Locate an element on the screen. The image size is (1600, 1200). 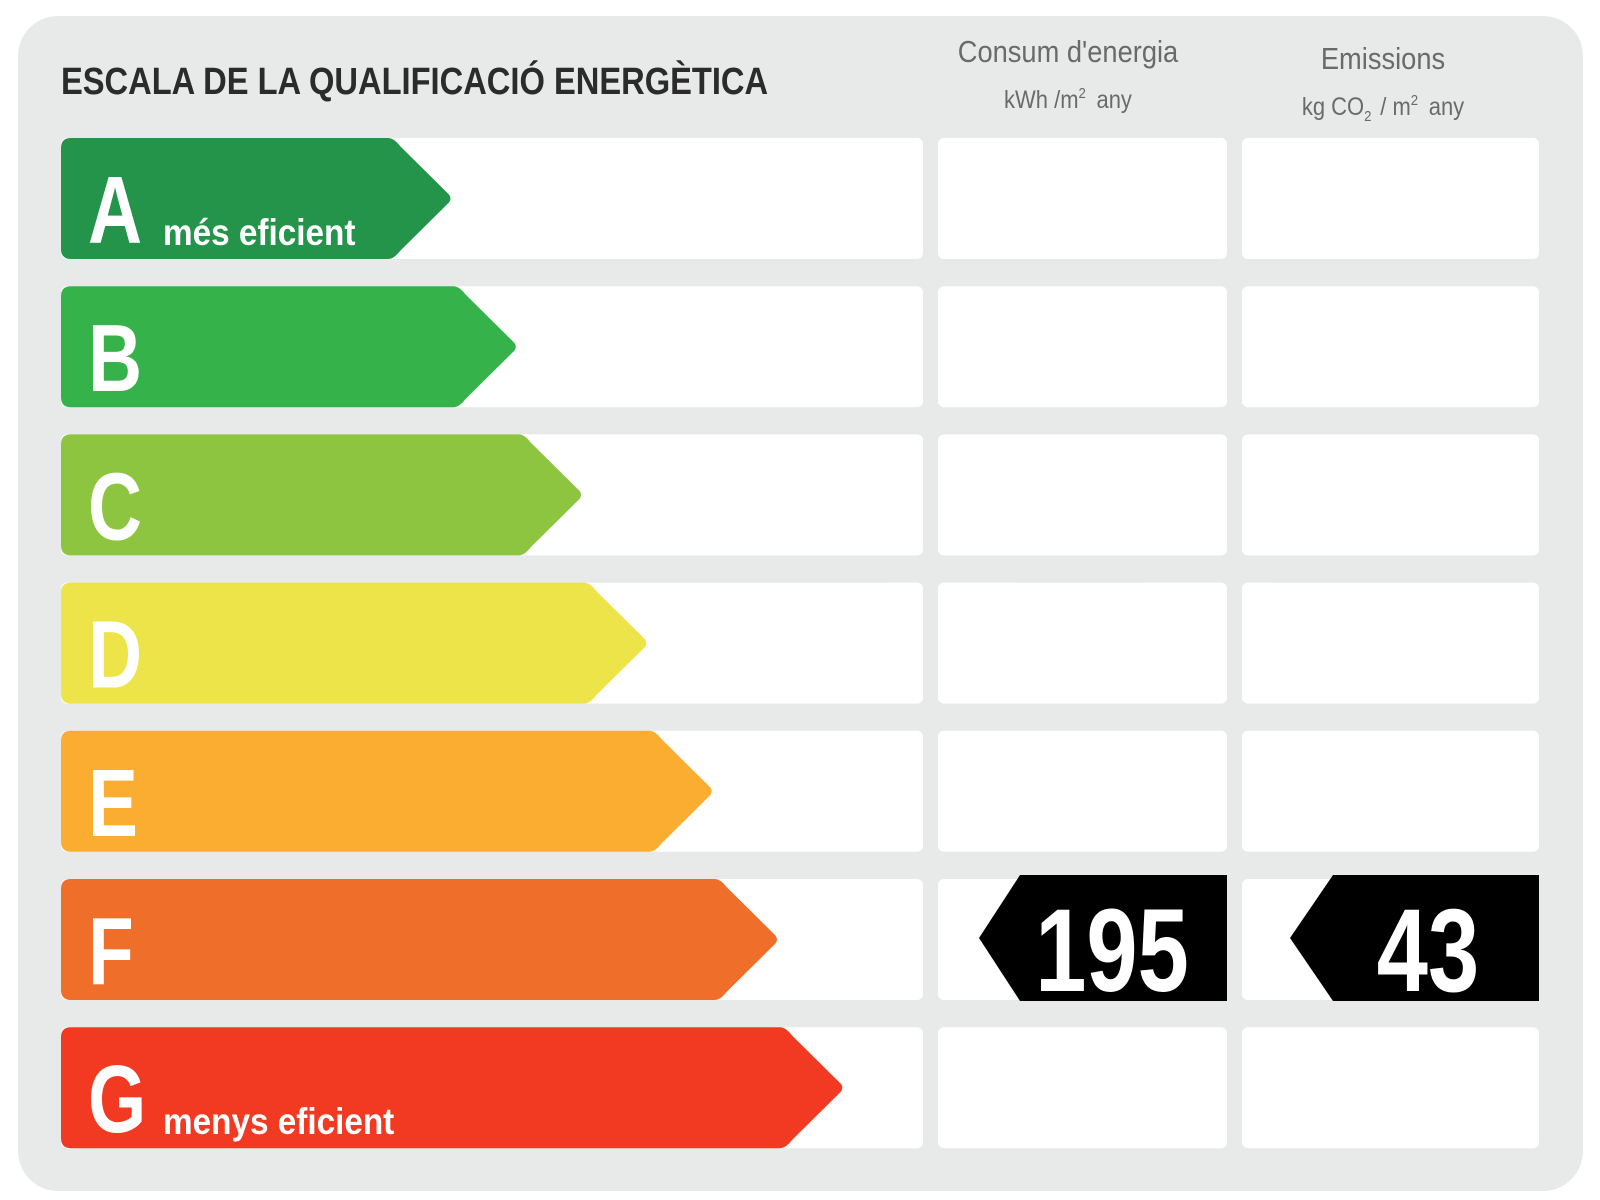
rating-letter: F is located at coordinates (111, 951).